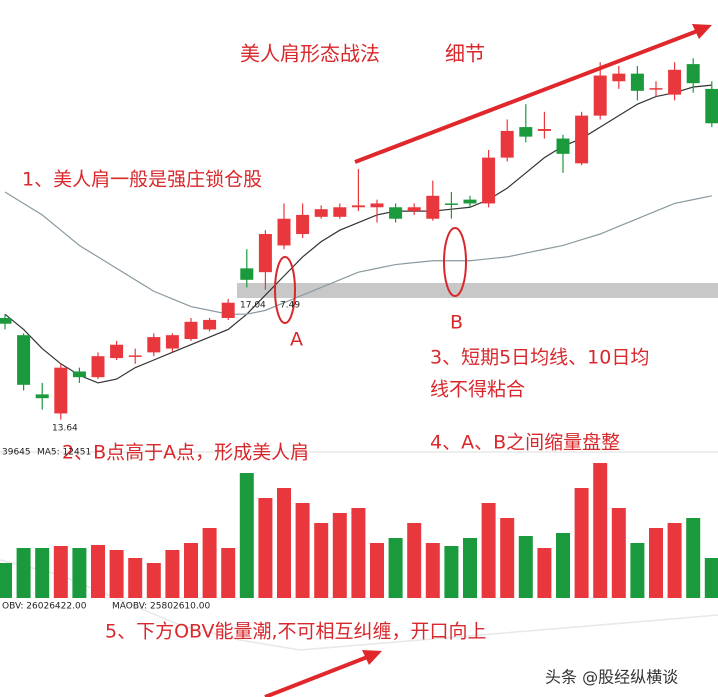  Describe the element at coordinates (477, 390) in the screenshot. I see `annotation: 线不得粘合` at that location.